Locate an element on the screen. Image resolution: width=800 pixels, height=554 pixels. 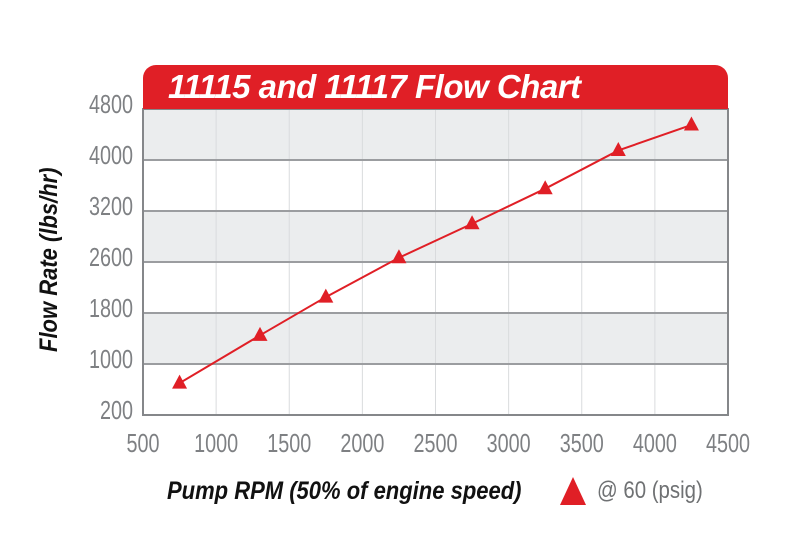
x-tick-label: 1500 is located at coordinates (289, 443).